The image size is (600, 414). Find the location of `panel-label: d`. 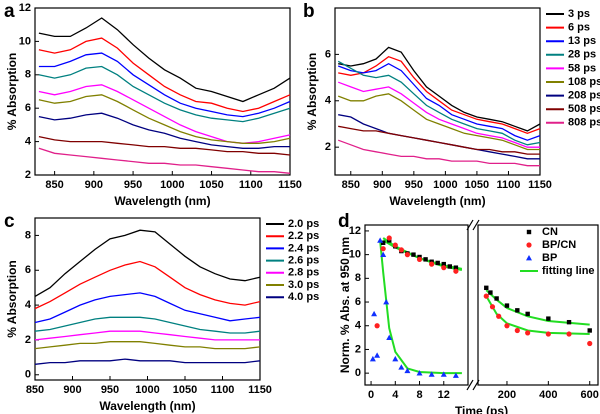

panel-label: d is located at coordinates (344, 221).